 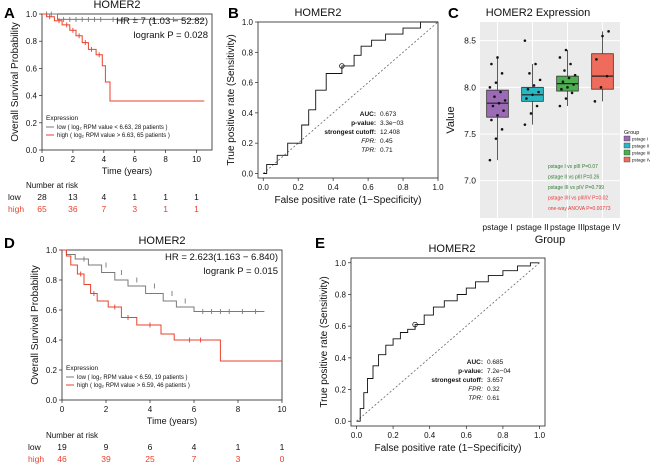 I want to click on panel-e-ylabel: True positive rate (Sensitivity), so click(x=324, y=341).